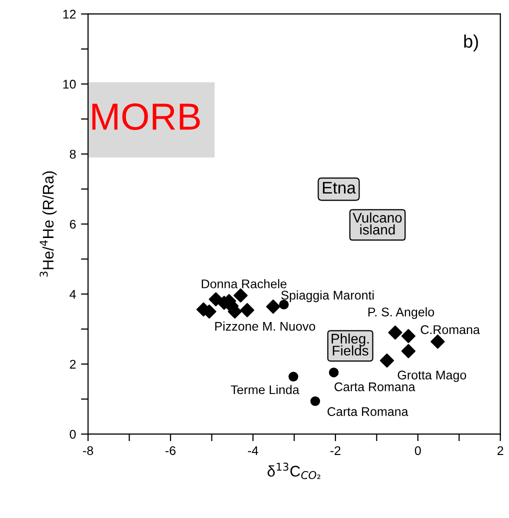 Image resolution: width=509 pixels, height=518 pixels. What do you see at coordinates (339, 188) in the screenshot?
I see `annotation: Etna` at bounding box center [339, 188].